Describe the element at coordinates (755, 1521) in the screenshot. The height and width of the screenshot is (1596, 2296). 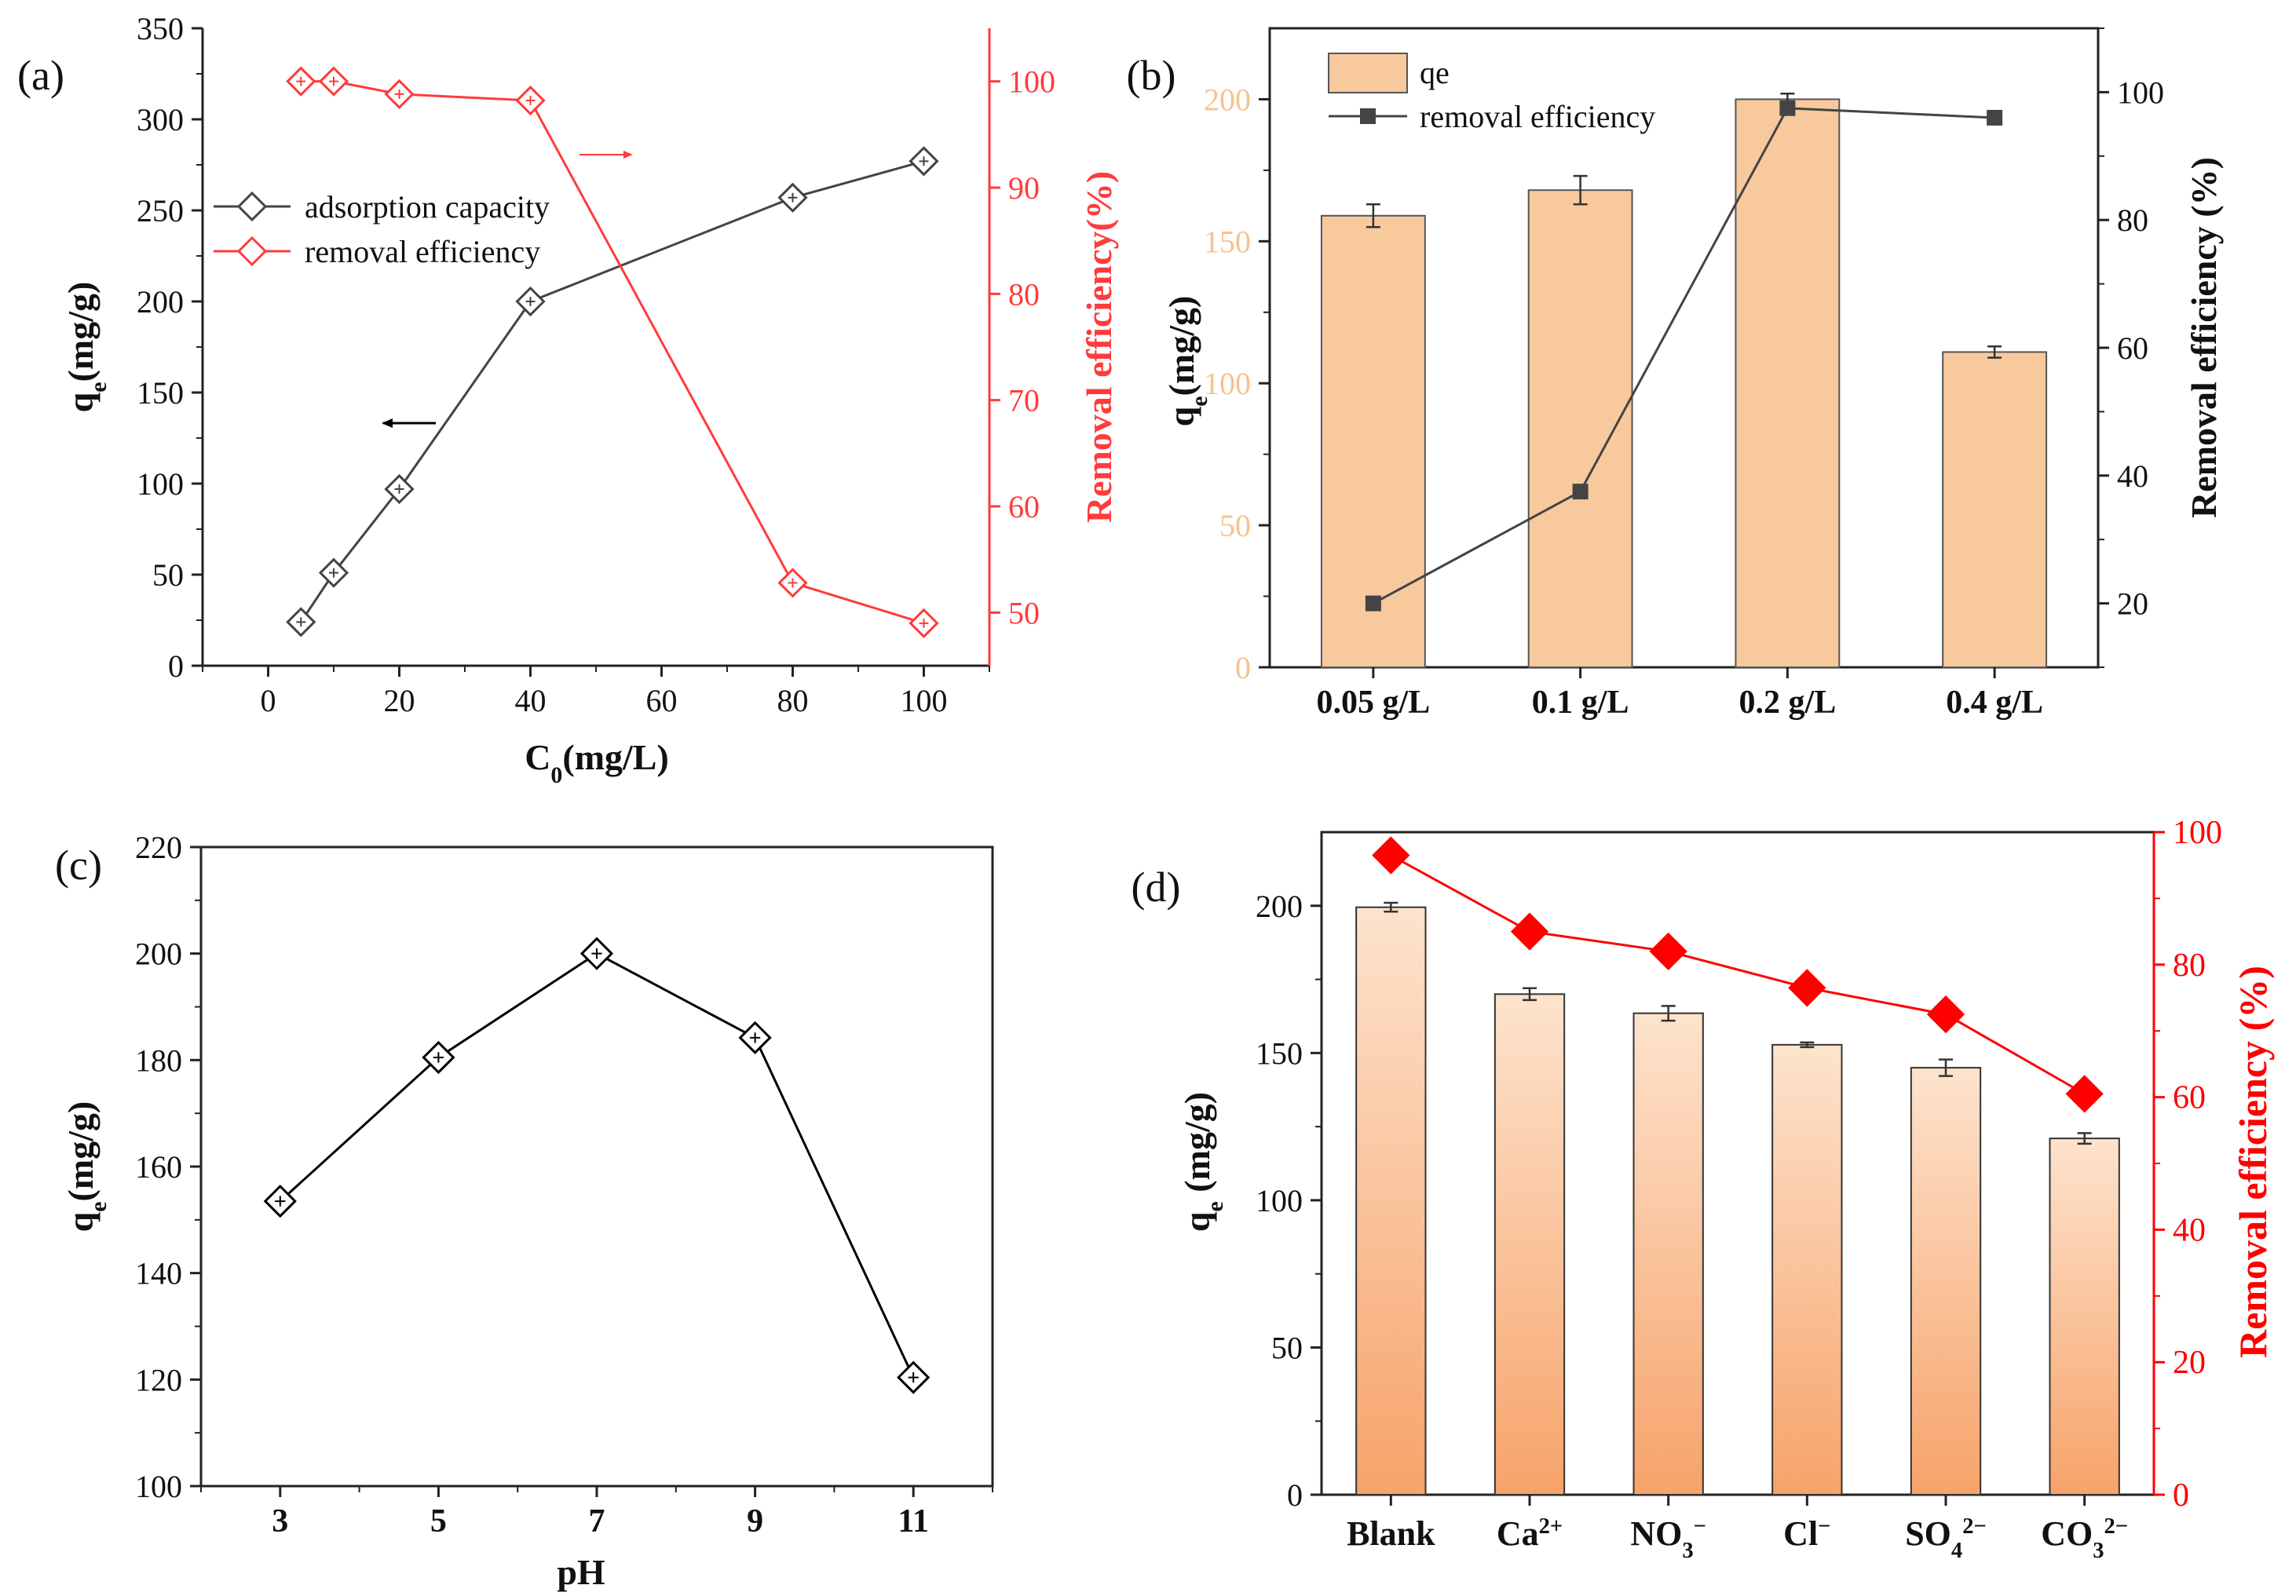
I see `x-tick-label: 9` at that location.